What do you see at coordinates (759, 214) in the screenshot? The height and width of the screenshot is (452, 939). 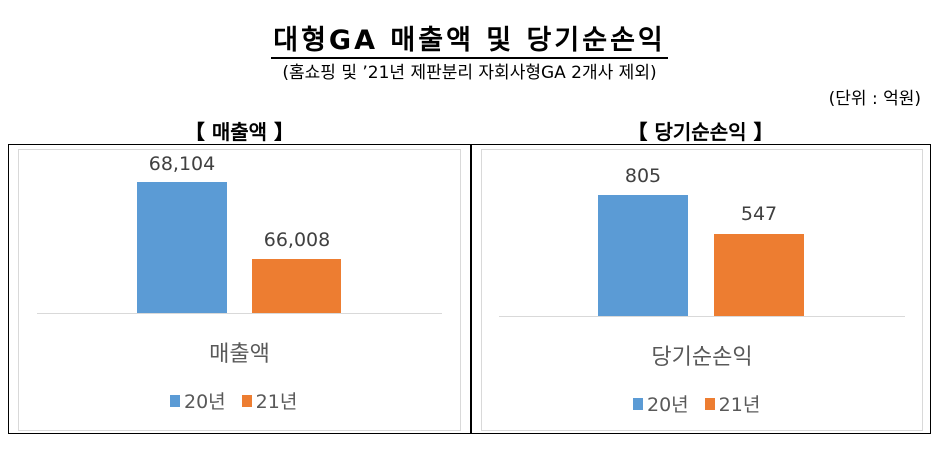 I see `bar-value-label: 547` at bounding box center [759, 214].